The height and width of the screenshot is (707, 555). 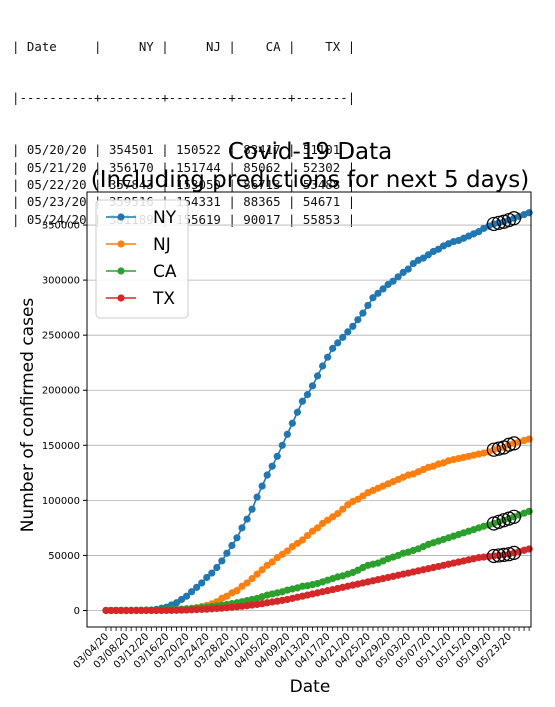 What do you see at coordinates (184, 46) in the screenshot?
I see `table-header-row: | Date | NY | NJ | CA | TX |` at bounding box center [184, 46].